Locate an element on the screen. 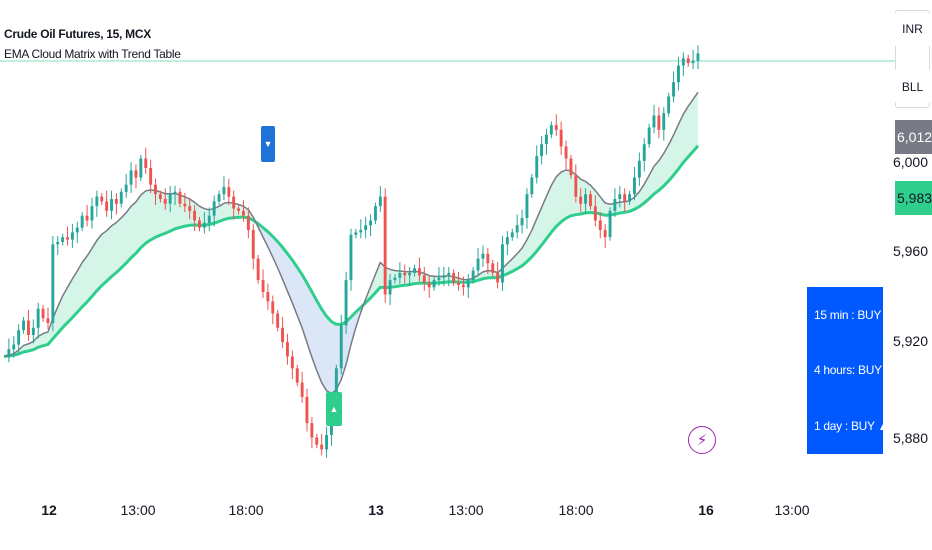  previous-price-tag: 6,012 is located at coordinates (913, 137).